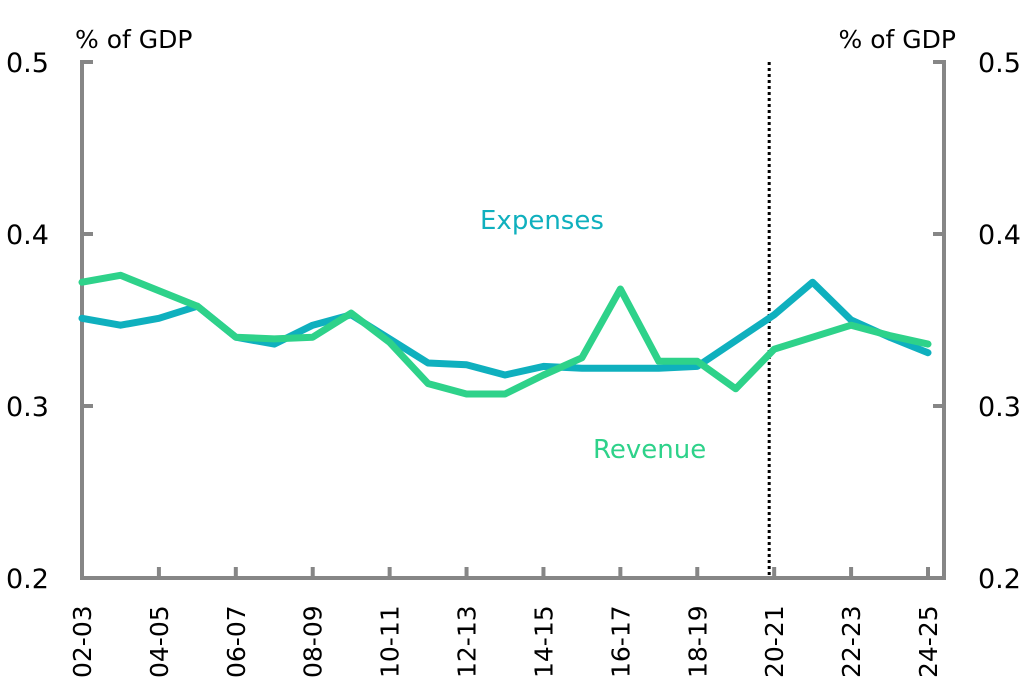 The image size is (1031, 687). Describe the element at coordinates (82, 641) in the screenshot. I see `x-tick-label: 02-03` at that location.